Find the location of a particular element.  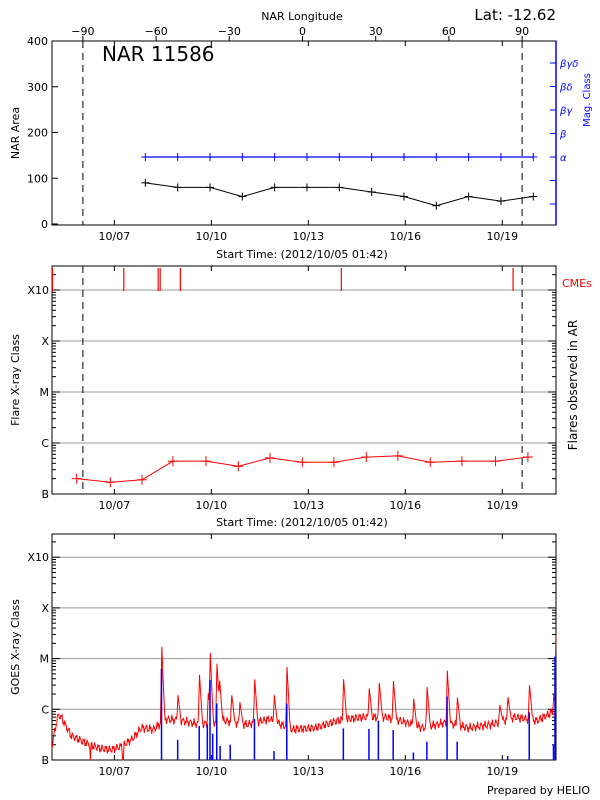

longitude-tick-label: 90 is located at coordinates (522, 31).